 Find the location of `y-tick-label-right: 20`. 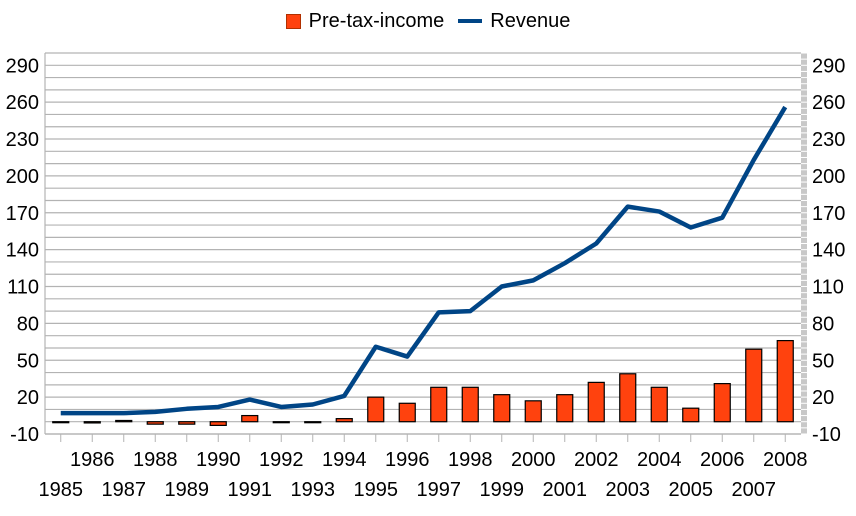

y-tick-label-right: 20 is located at coordinates (823, 398).